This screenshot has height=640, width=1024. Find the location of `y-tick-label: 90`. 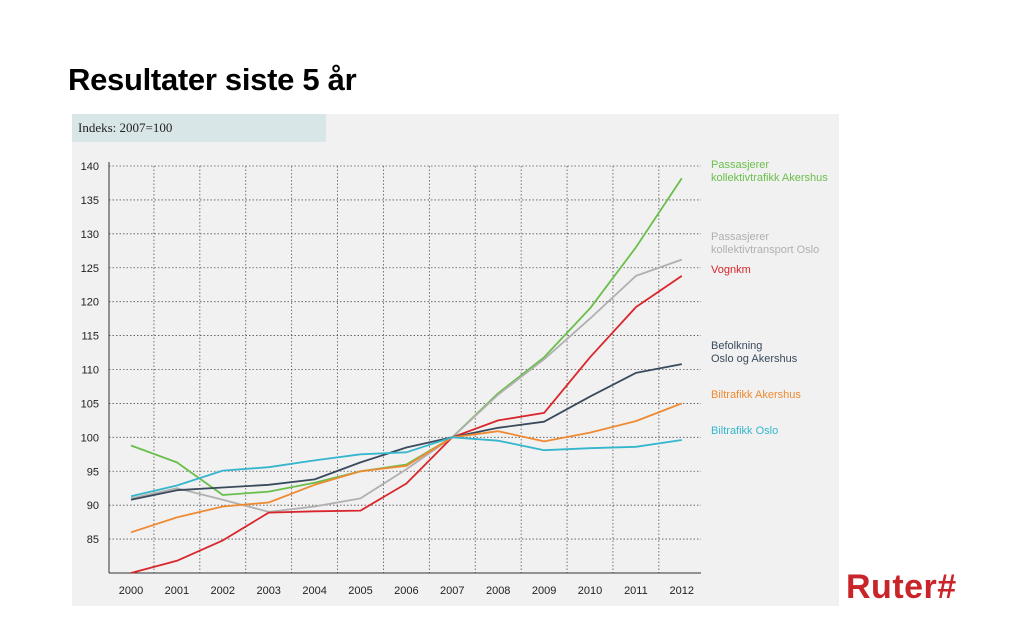

y-tick-label: 90 is located at coordinates (93, 506).